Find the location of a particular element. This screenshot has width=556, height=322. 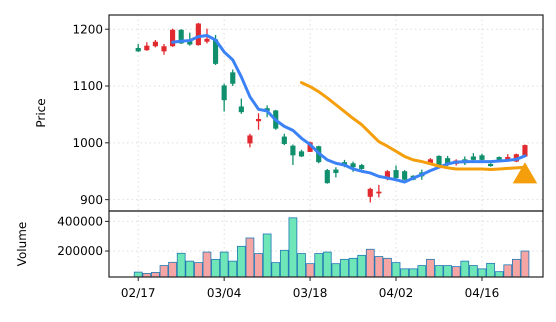

y-tick-label: 1000 is located at coordinates (87, 143).